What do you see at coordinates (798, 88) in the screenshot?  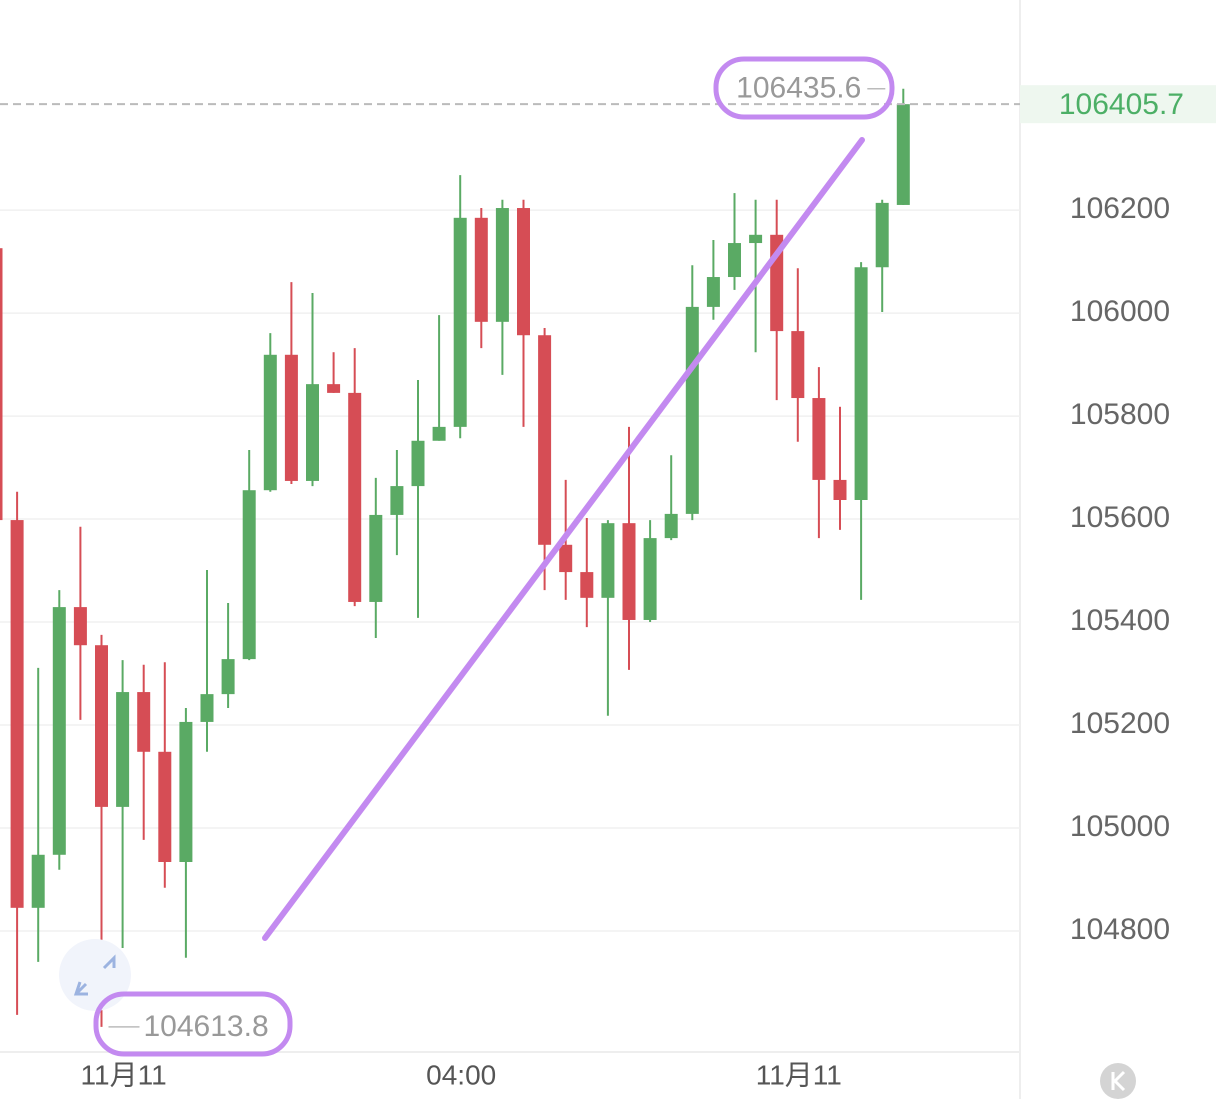 I see `max-marker-label: 106435.6` at bounding box center [798, 88].